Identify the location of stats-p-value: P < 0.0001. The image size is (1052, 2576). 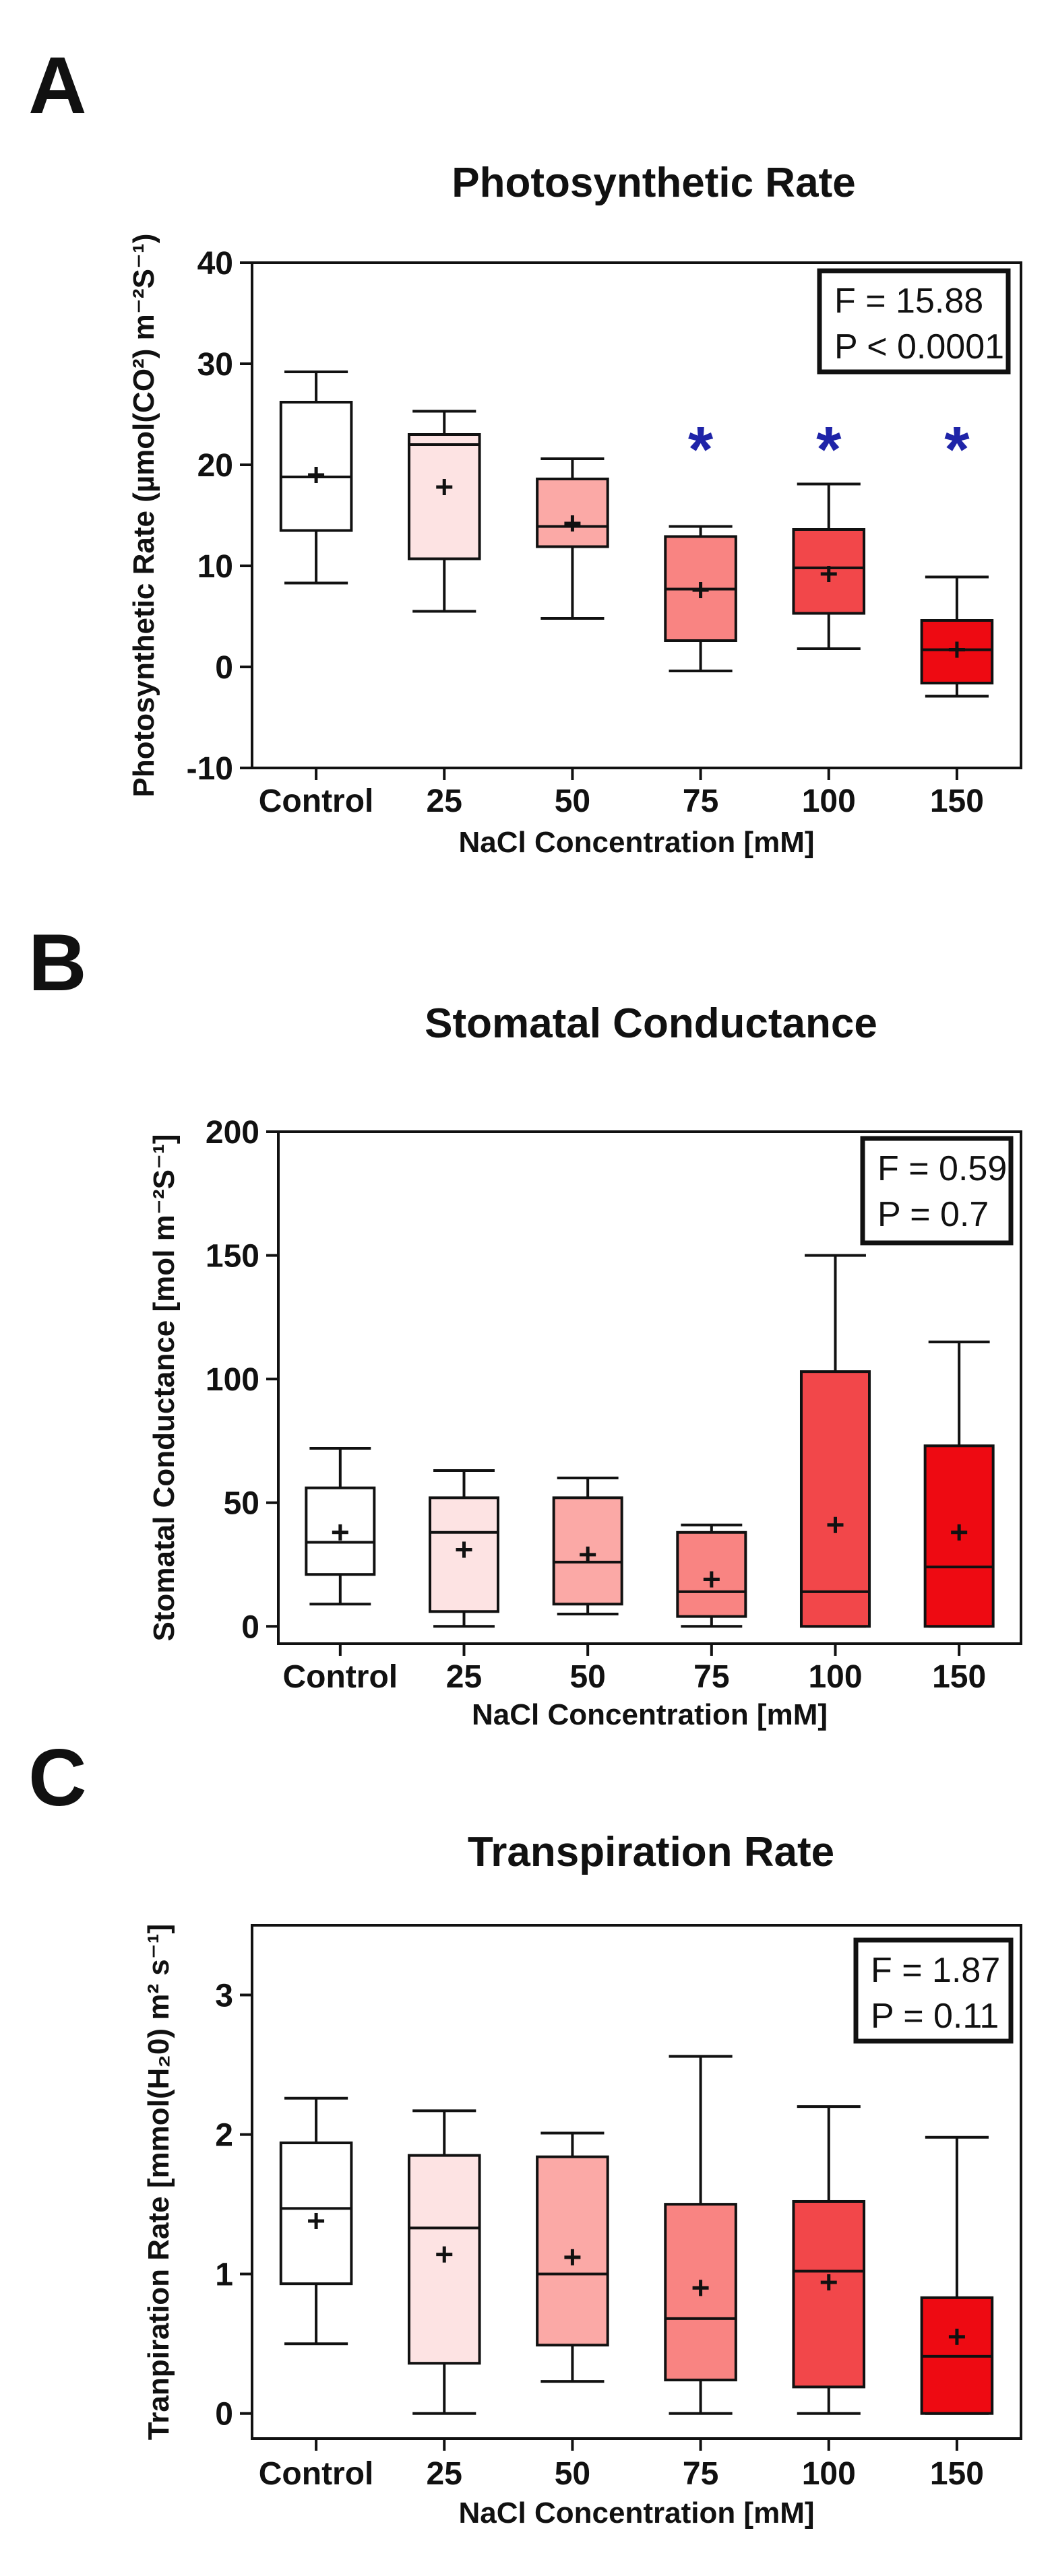
(919, 347).